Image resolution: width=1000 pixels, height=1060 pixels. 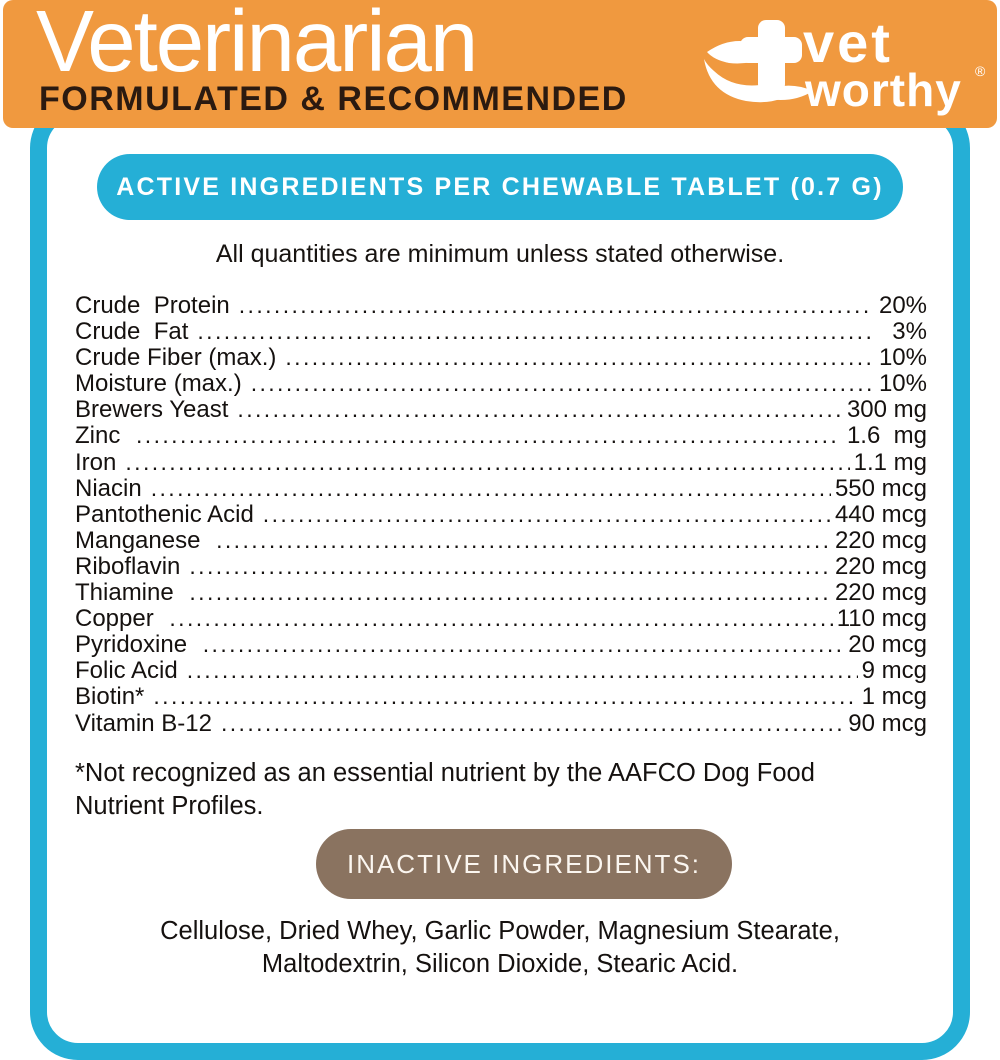 I want to click on nutrient-name: Copper, so click(x=118, y=619).